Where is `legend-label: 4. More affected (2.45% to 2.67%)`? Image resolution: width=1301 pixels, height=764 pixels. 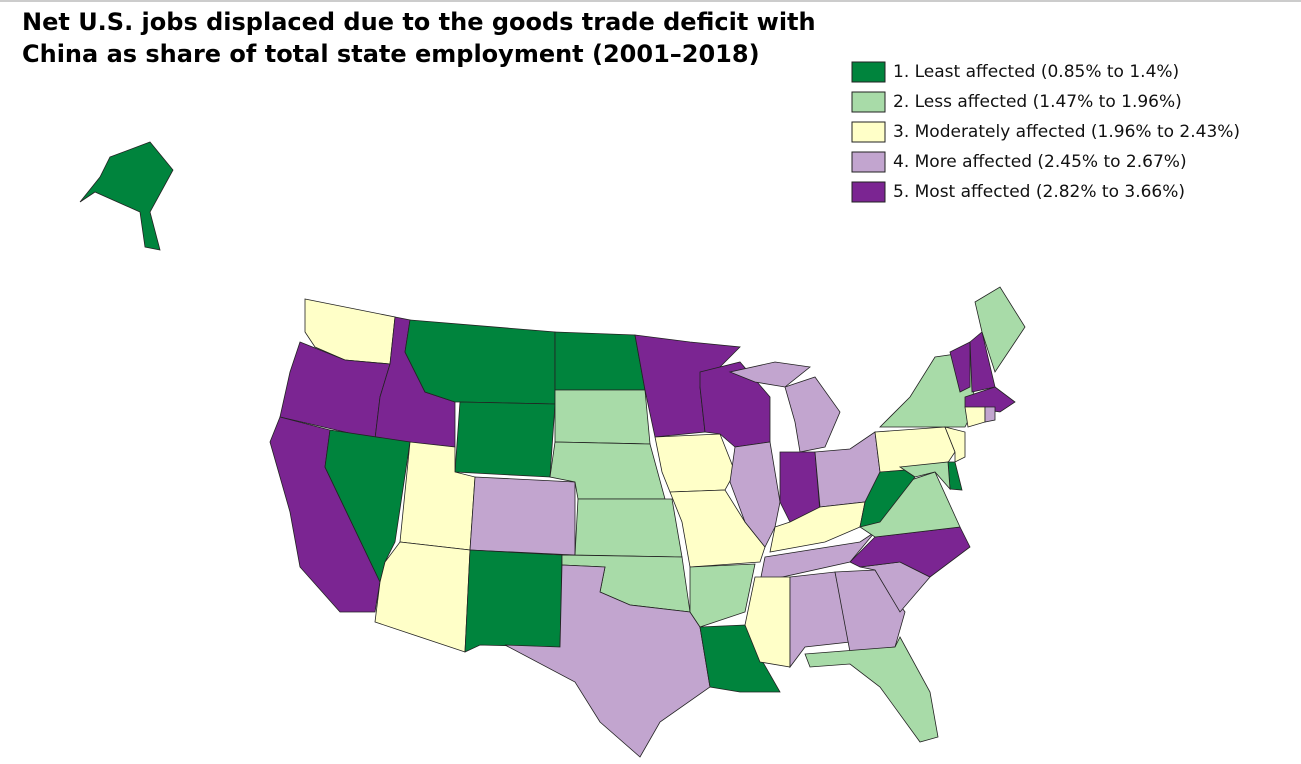
legend-label: 4. More affected (2.45% to 2.67%) is located at coordinates (1040, 162).